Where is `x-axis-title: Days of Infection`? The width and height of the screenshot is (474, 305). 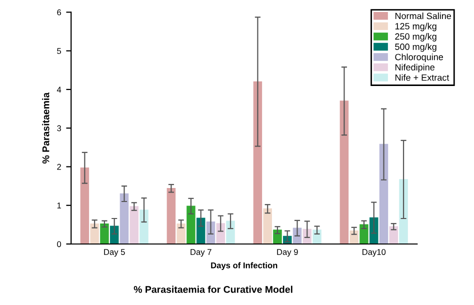 x-axis-title: Days of Infection is located at coordinates (244, 266).